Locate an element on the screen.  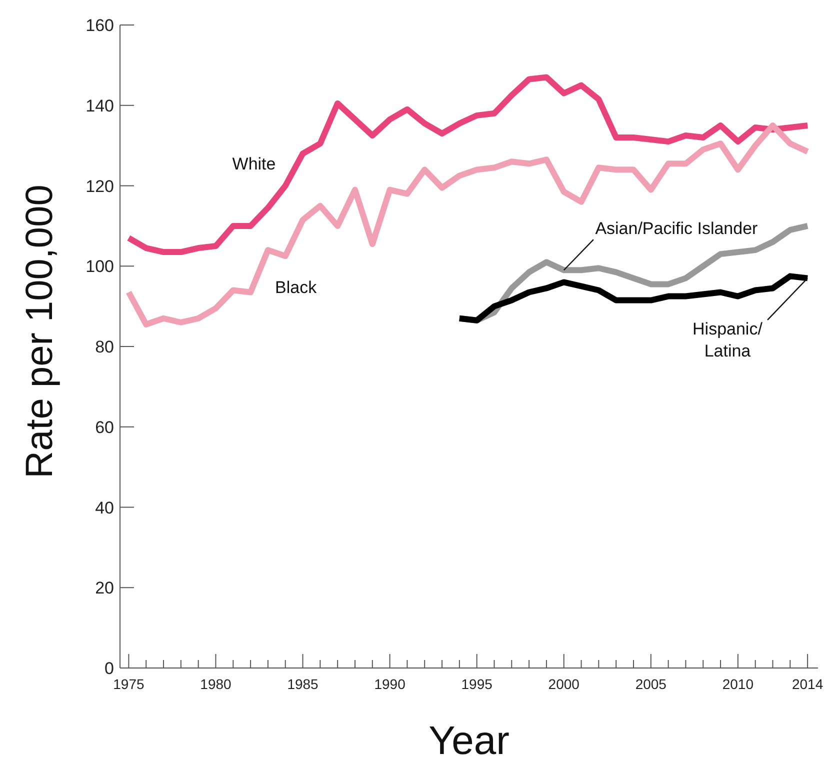
x-tick-label: 2014 is located at coordinates (808, 684).